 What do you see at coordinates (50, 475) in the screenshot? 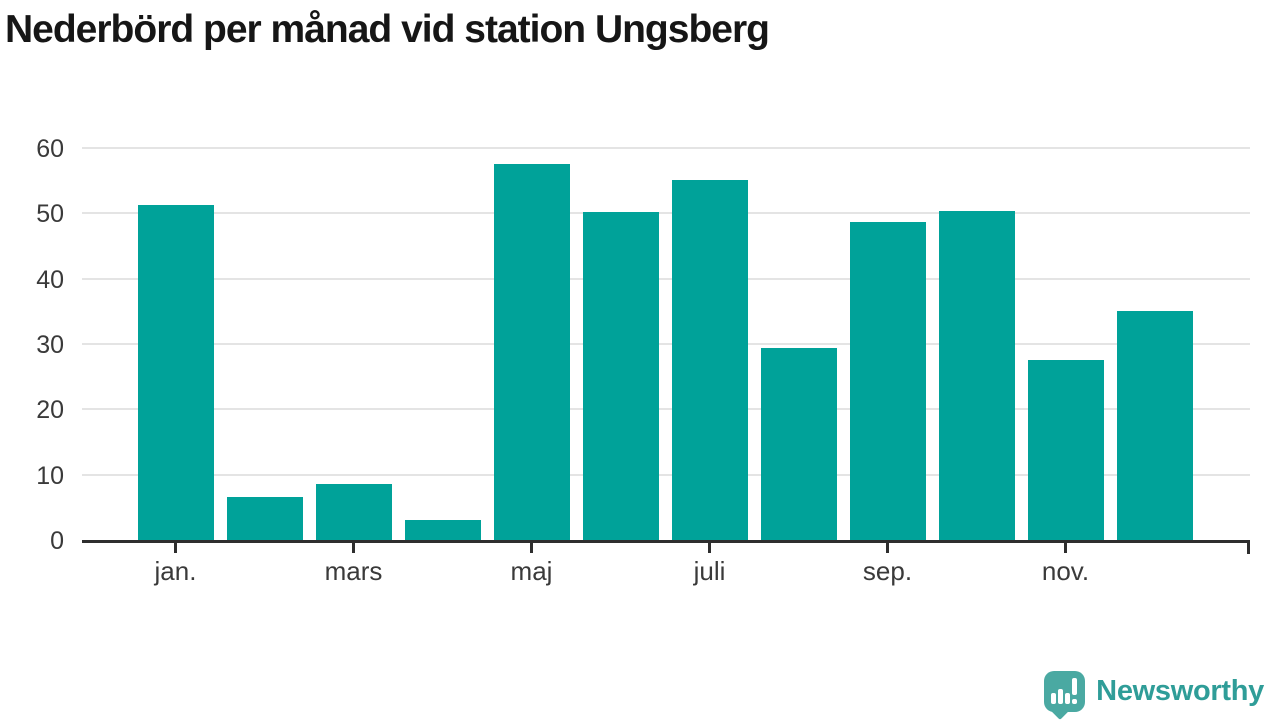
I see `y-axis-tick-label: 10` at bounding box center [50, 475].